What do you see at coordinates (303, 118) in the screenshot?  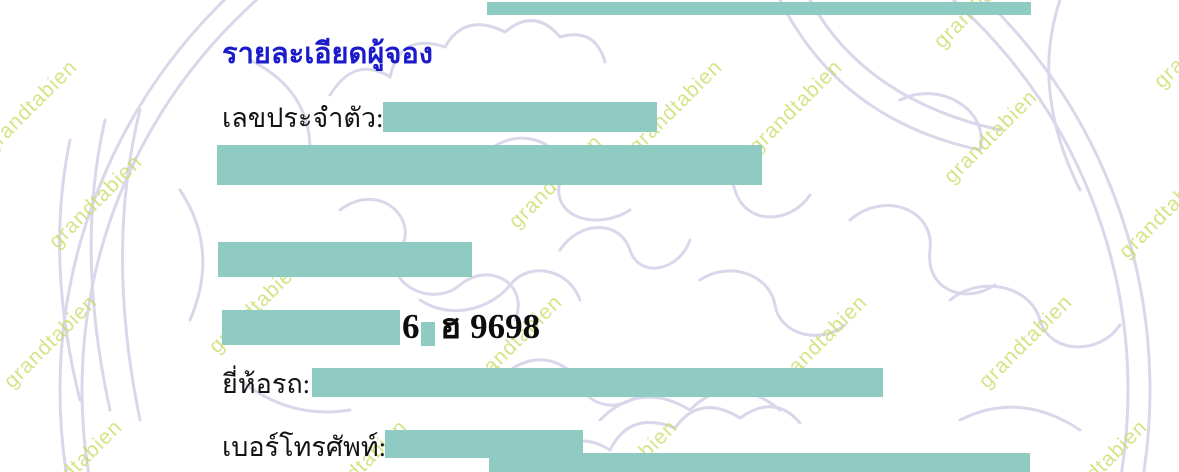 I see `field-label-id-number: เลขประจำตัว:` at bounding box center [303, 118].